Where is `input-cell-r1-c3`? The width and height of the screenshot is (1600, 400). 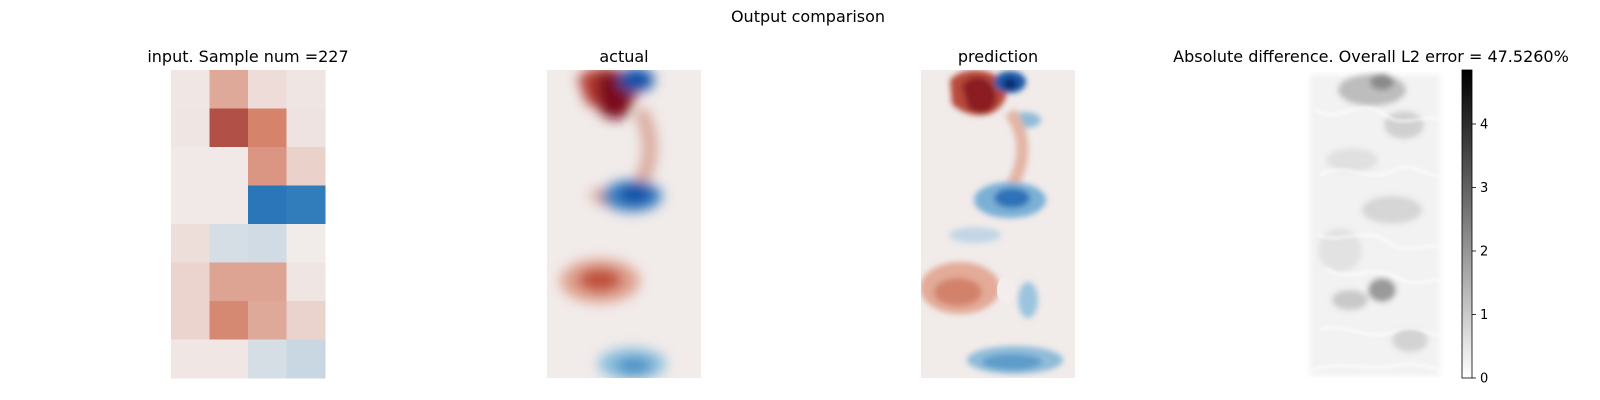 input-cell-r1-c3 is located at coordinates (306, 128).